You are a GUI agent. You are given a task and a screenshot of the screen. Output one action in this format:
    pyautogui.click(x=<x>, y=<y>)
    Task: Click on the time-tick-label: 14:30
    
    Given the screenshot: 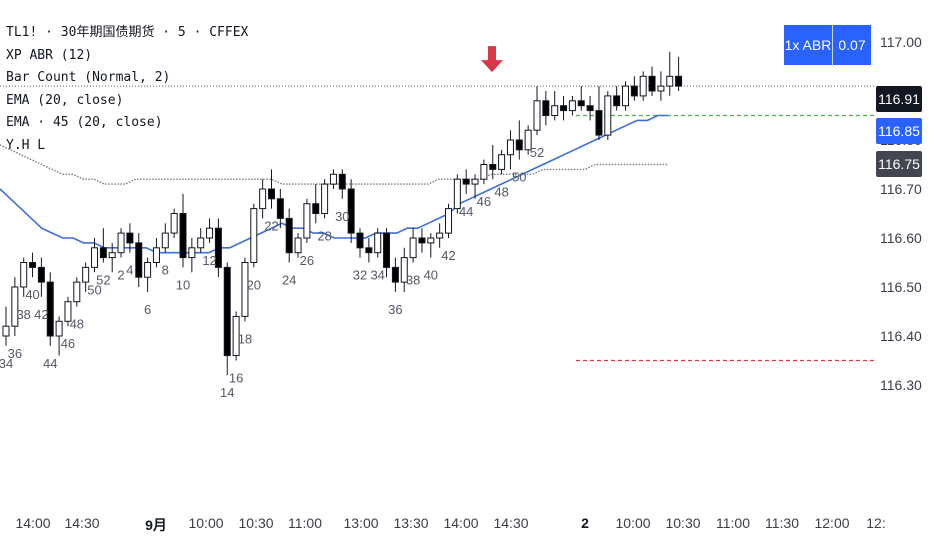 What is the action you would take?
    pyautogui.click(x=82, y=523)
    